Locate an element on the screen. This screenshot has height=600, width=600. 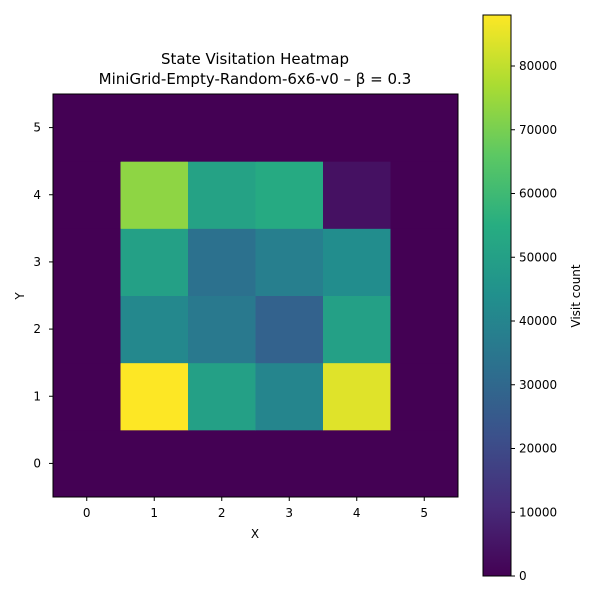
chart-title: State Visitation Heatmap is located at coordinates (255, 59).